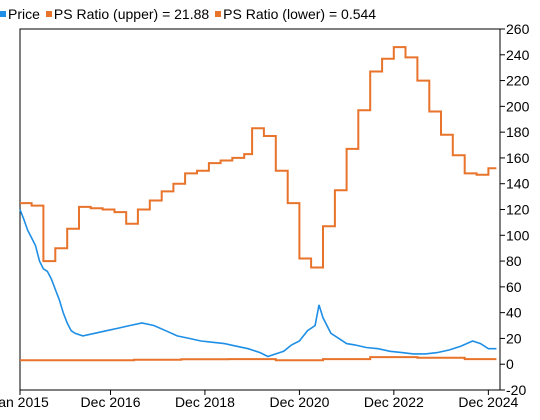 This screenshot has height=420, width=540. I want to click on y-tick-label: 140, so click(518, 184).